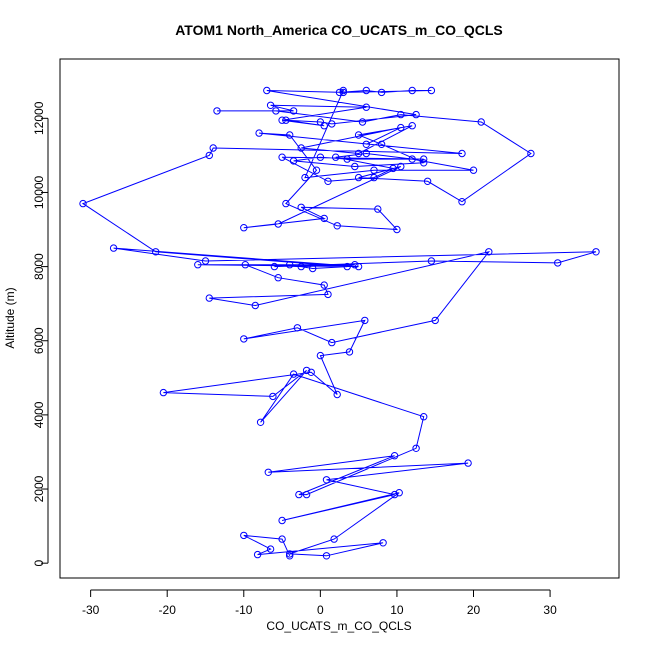  What do you see at coordinates (338, 626) in the screenshot?
I see `x-axis-label: CO_UCATS_m_CO_QCLS` at bounding box center [338, 626].